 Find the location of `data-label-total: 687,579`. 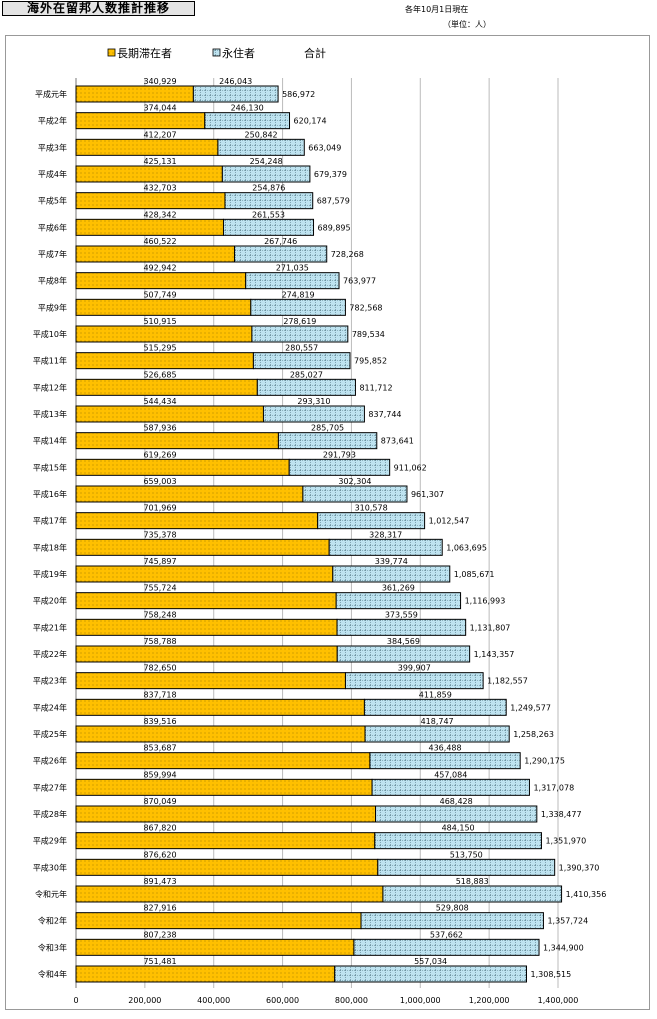

data-label-total: 687,579 is located at coordinates (333, 201).